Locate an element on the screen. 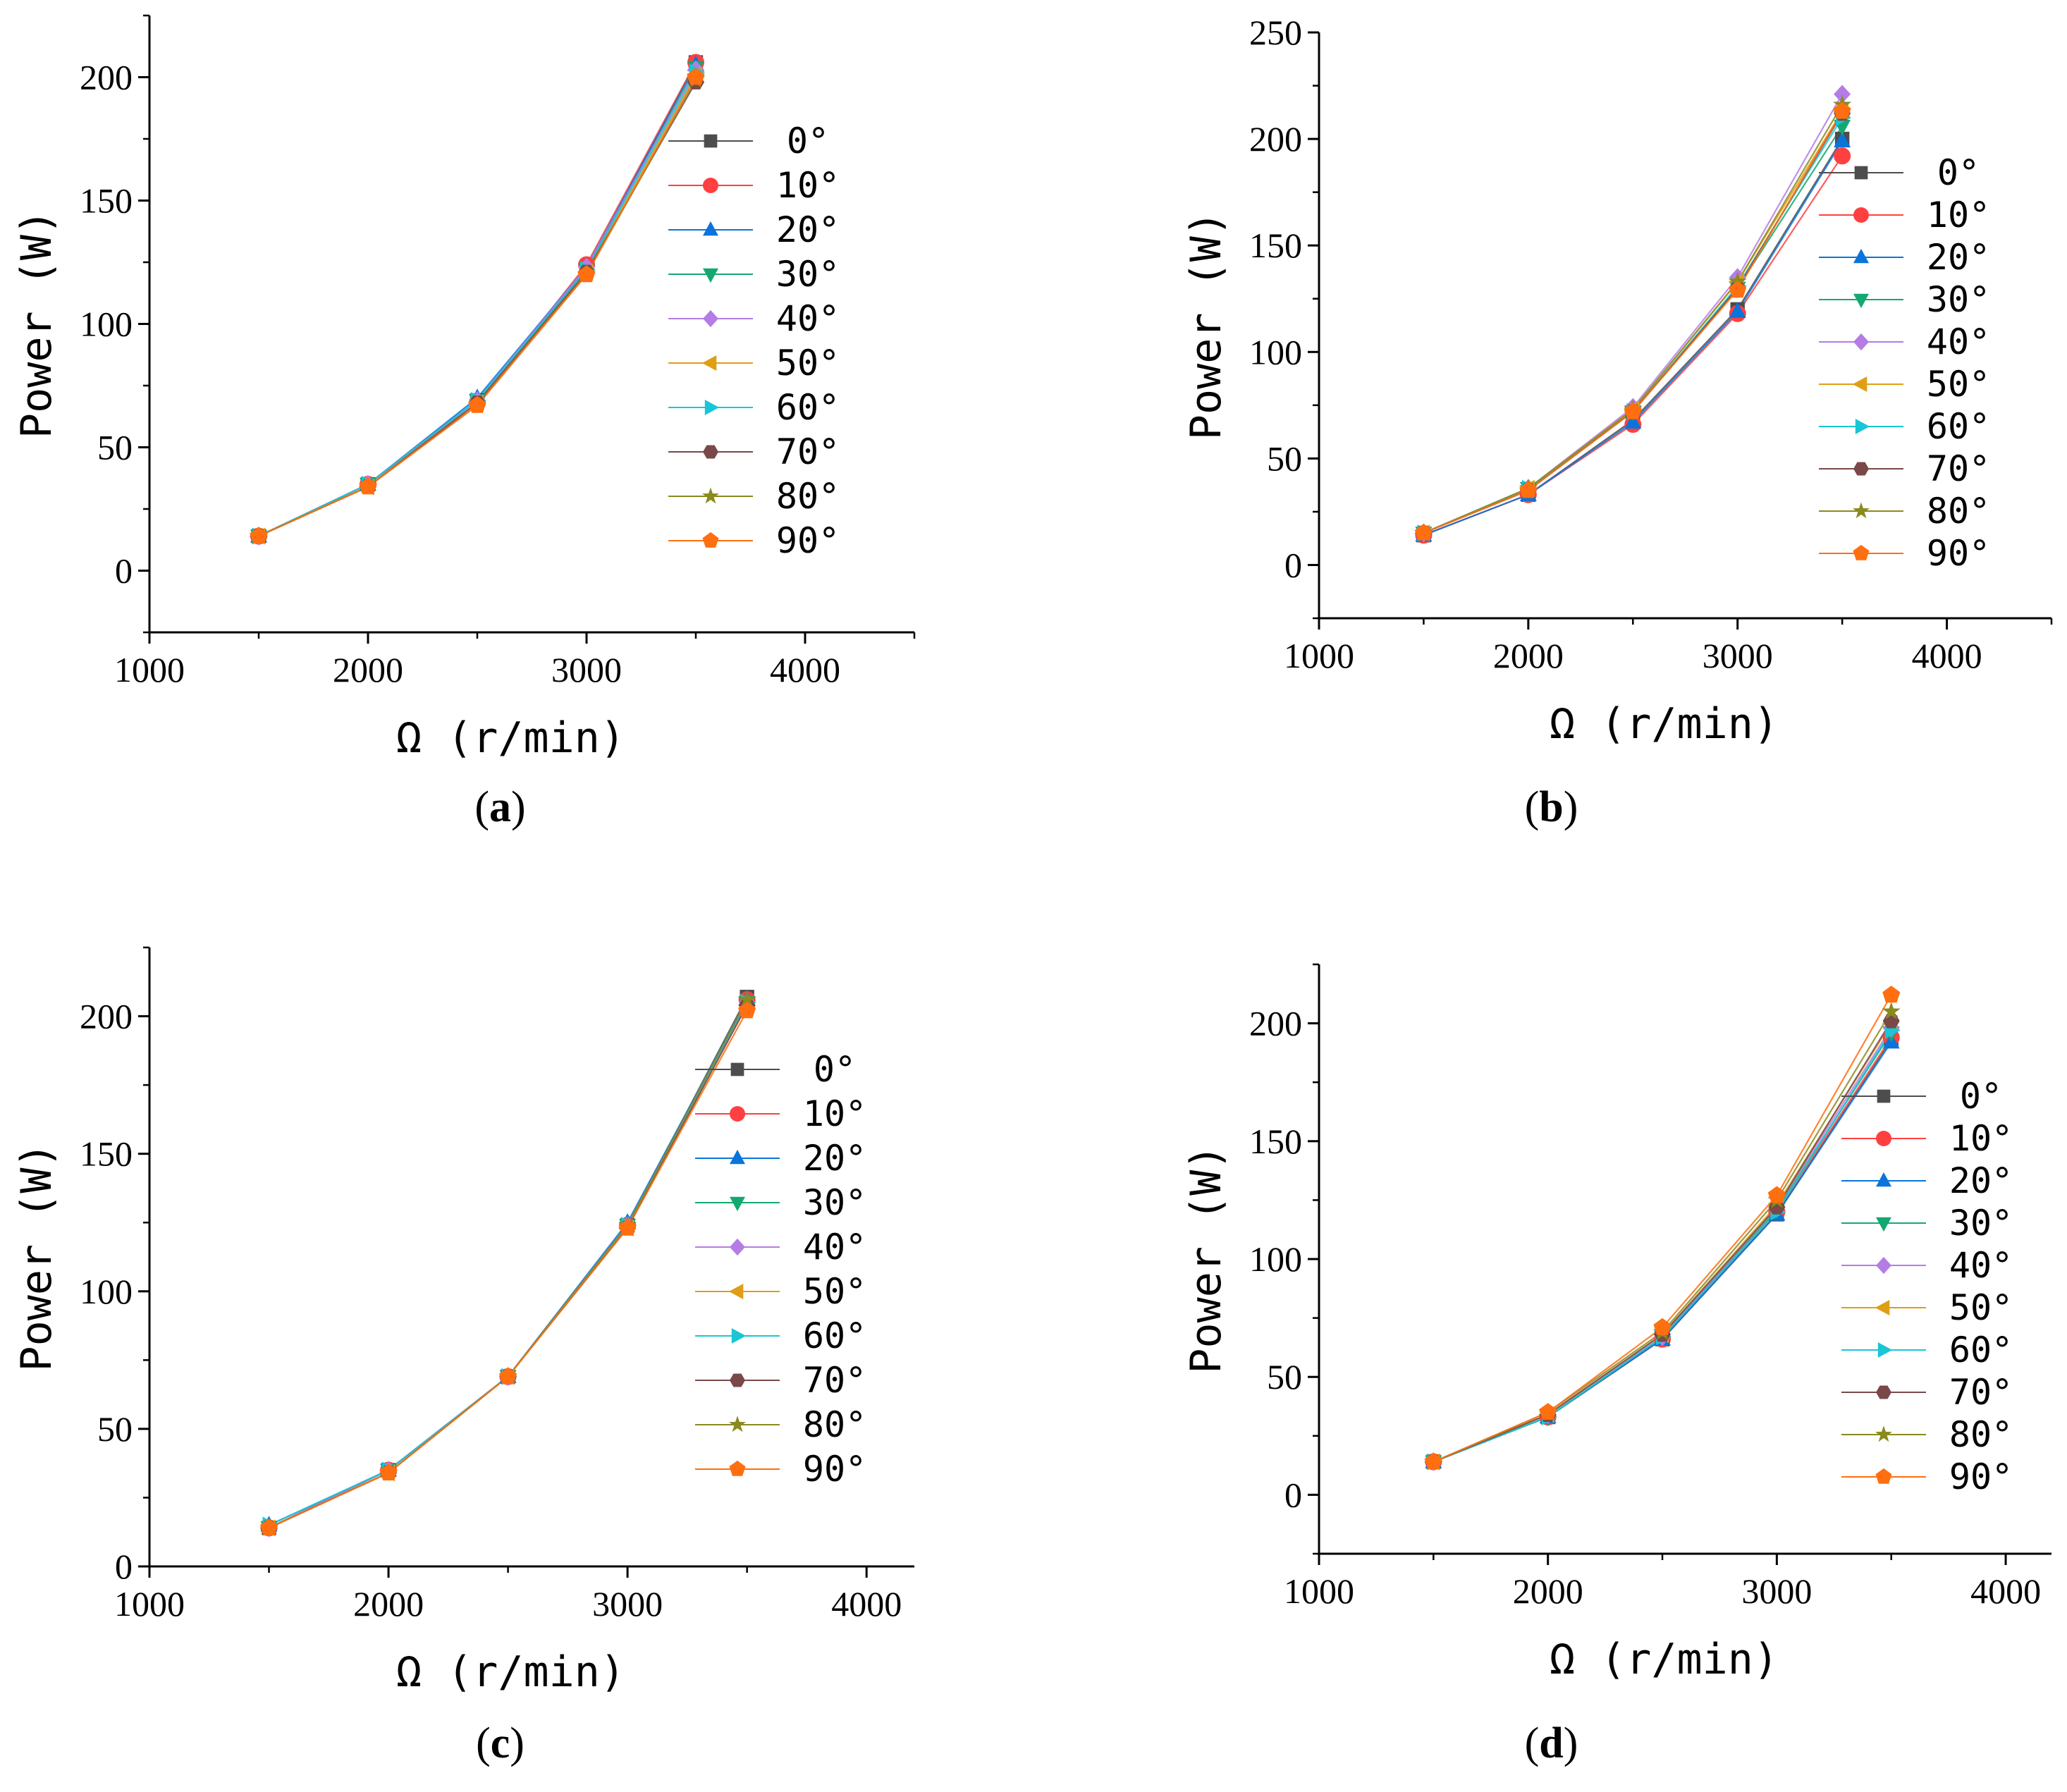 Image resolution: width=2067 pixels, height=1792 pixels. series-line-90deg is located at coordinates (1662, 1229).